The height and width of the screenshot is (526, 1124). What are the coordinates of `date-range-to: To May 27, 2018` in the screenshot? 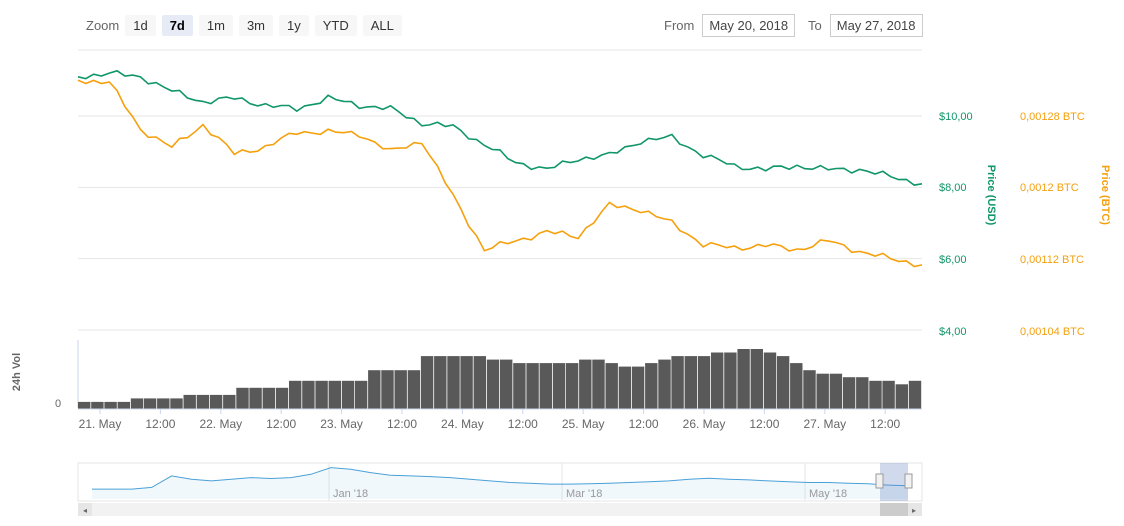 It's located at (865, 25).